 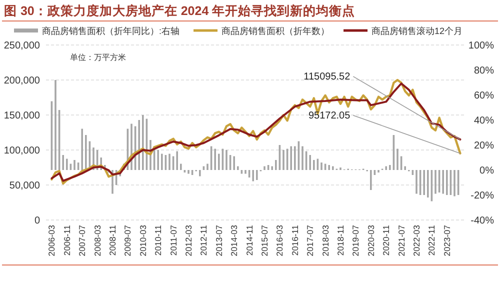 I want to click on x-tick-label: 2015-07, so click(x=265, y=240).